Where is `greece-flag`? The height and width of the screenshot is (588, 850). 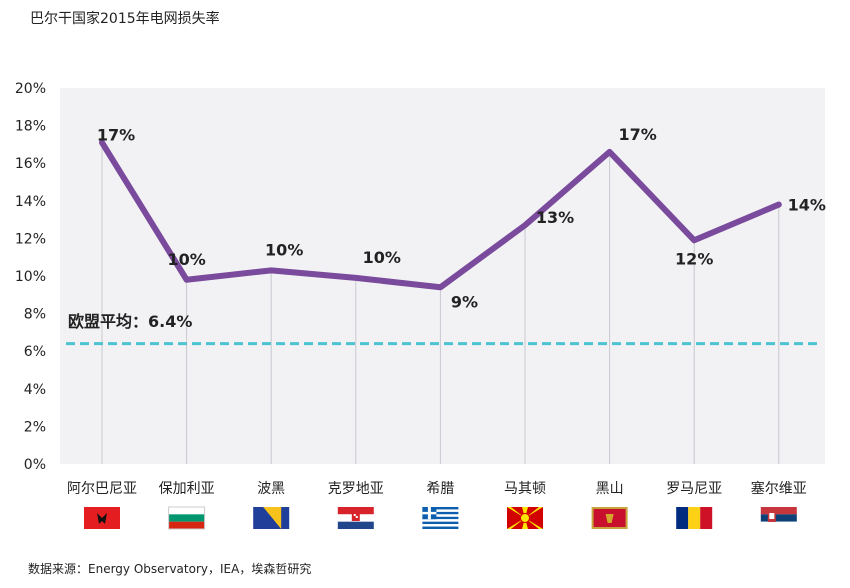
greece-flag is located at coordinates (440, 518).